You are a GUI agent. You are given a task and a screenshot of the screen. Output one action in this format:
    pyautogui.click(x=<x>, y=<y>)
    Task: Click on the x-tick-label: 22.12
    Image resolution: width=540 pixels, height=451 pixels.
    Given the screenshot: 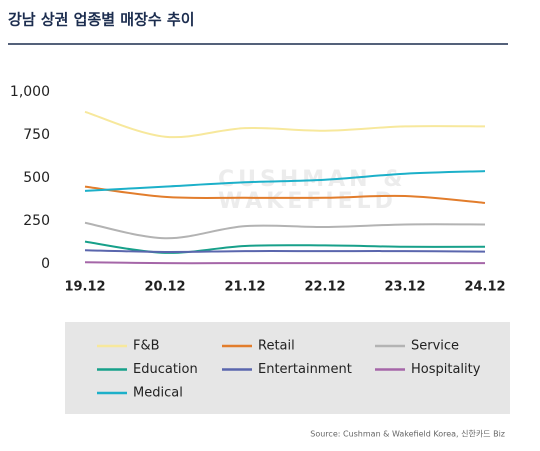 What is the action you would take?
    pyautogui.click(x=324, y=287)
    